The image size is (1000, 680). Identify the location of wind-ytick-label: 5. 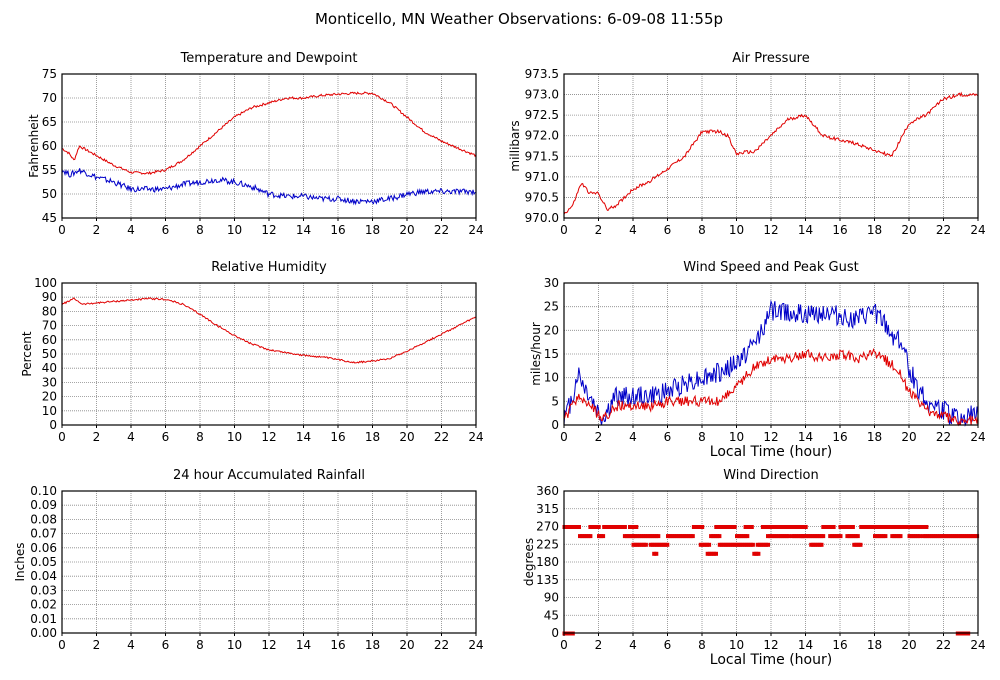
(555, 401).